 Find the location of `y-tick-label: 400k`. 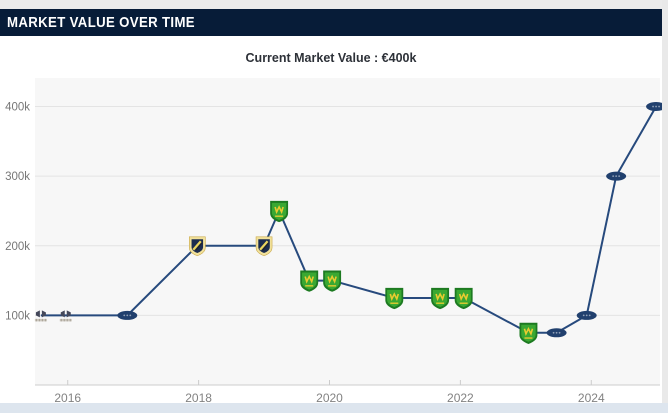

y-tick-label: 400k is located at coordinates (17, 108).